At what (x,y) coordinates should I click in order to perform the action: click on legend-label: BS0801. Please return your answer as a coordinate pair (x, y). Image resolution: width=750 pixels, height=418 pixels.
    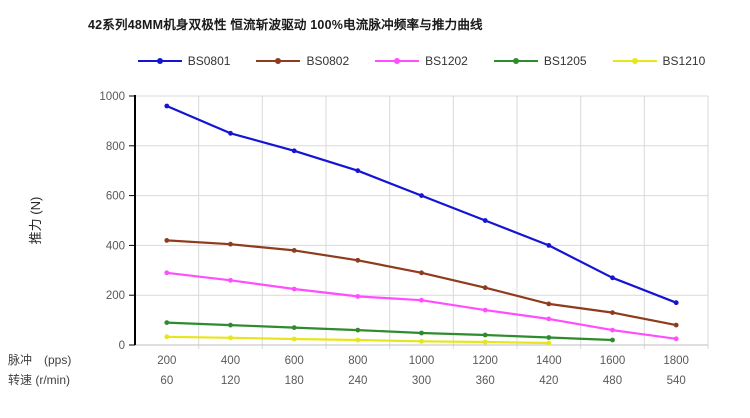
    Looking at the image, I should click on (209, 61).